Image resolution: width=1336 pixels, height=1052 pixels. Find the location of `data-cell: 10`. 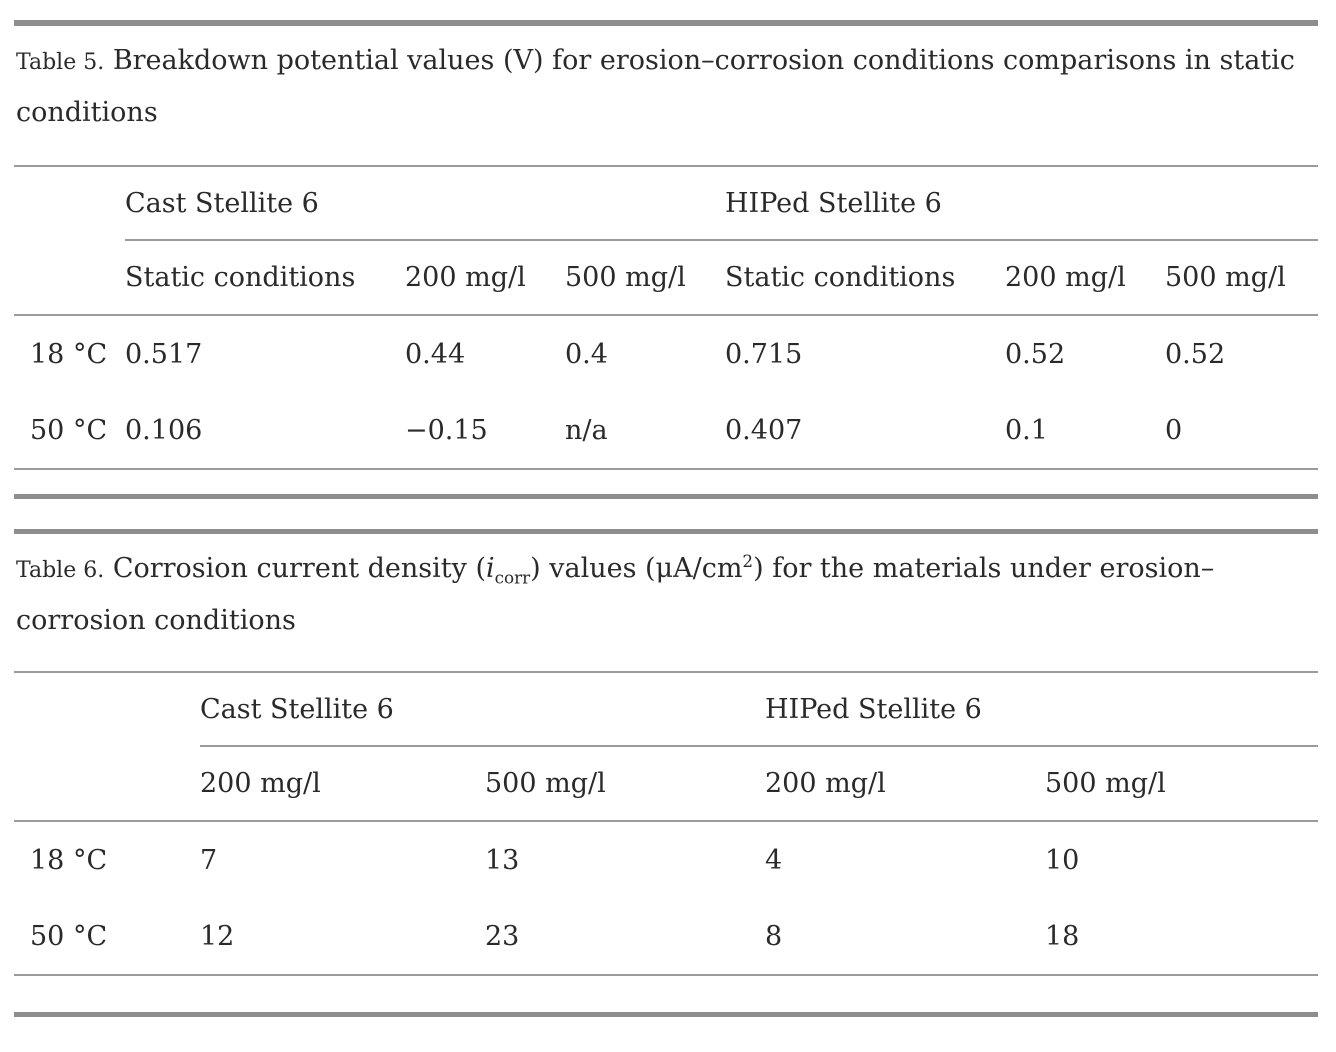

data-cell: 10 is located at coordinates (1062, 860).